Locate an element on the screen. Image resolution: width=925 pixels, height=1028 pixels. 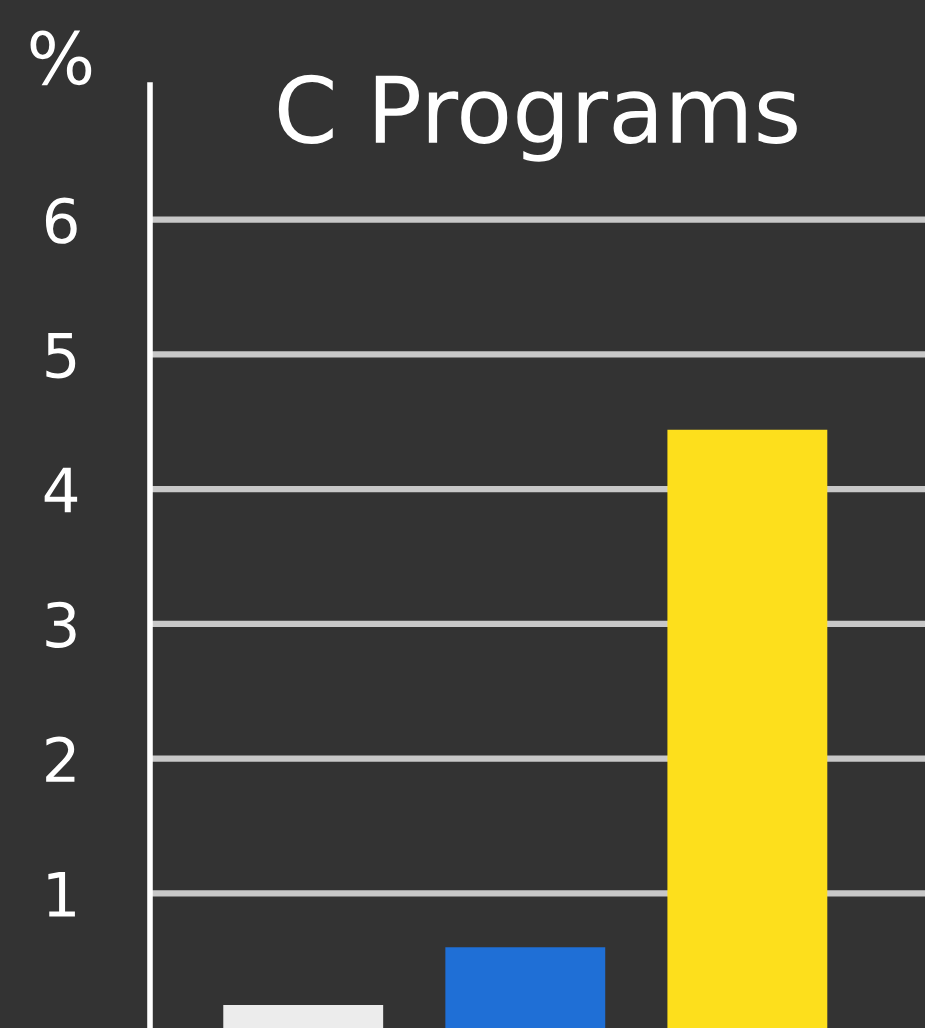
y-tick-label: 6 is located at coordinates (61, 220).